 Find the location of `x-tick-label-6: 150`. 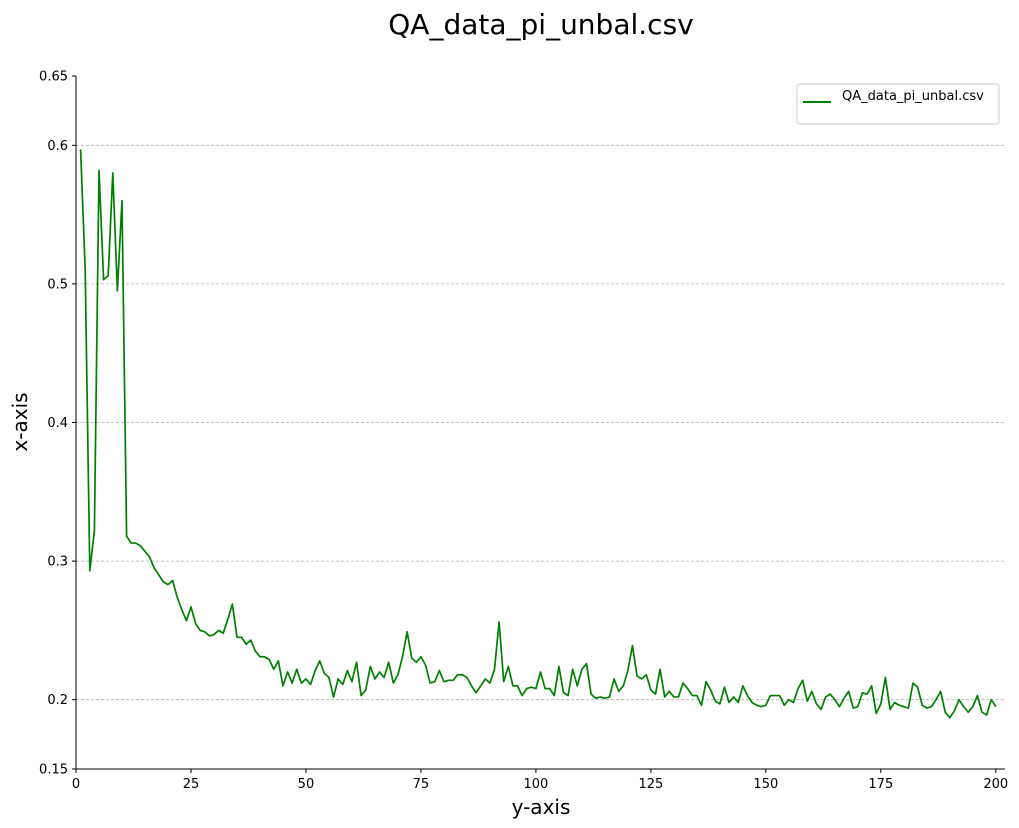

x-tick-label-6: 150 is located at coordinates (765, 784).